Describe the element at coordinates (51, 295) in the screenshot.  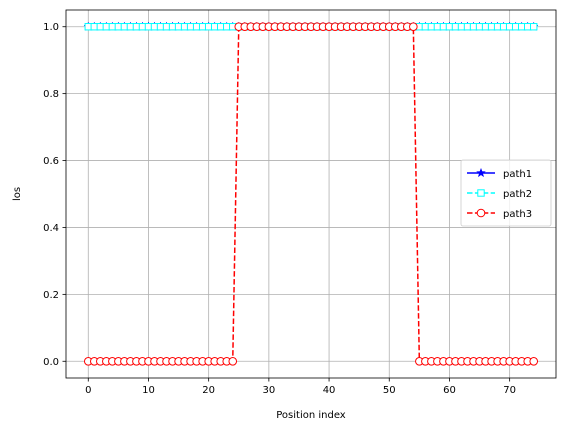
I see `y-tick-label: 0.2` at that location.